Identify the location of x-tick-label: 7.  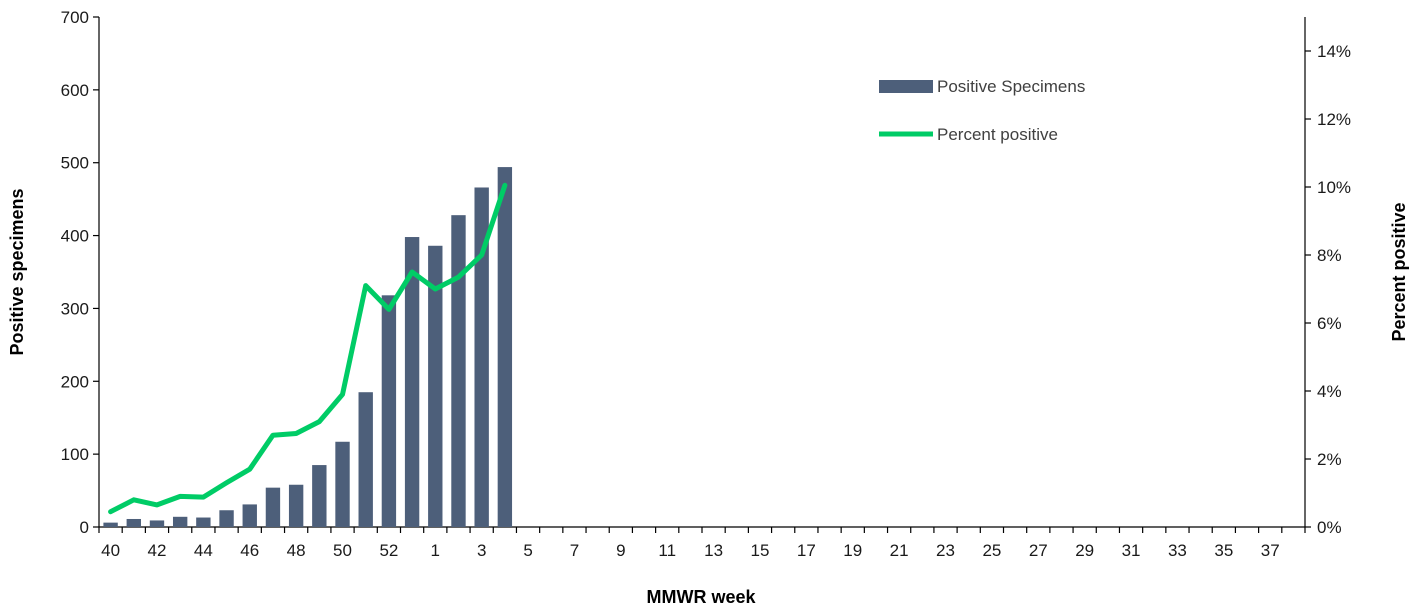
(574, 550).